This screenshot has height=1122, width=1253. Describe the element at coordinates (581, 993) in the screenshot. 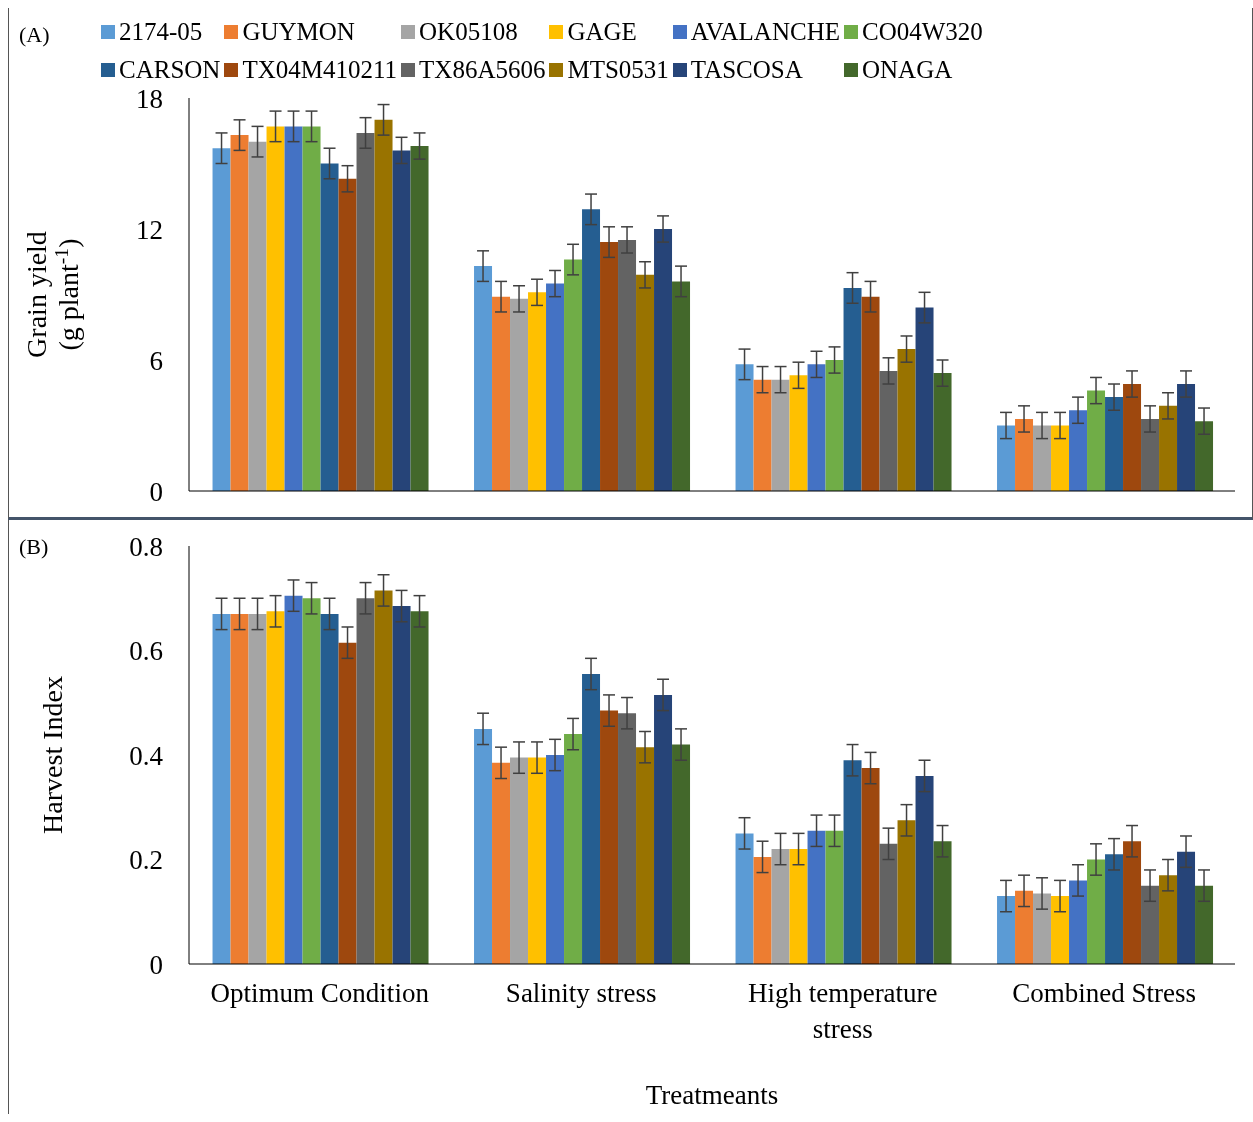

I see `x-tick-label: Salinity stress` at that location.